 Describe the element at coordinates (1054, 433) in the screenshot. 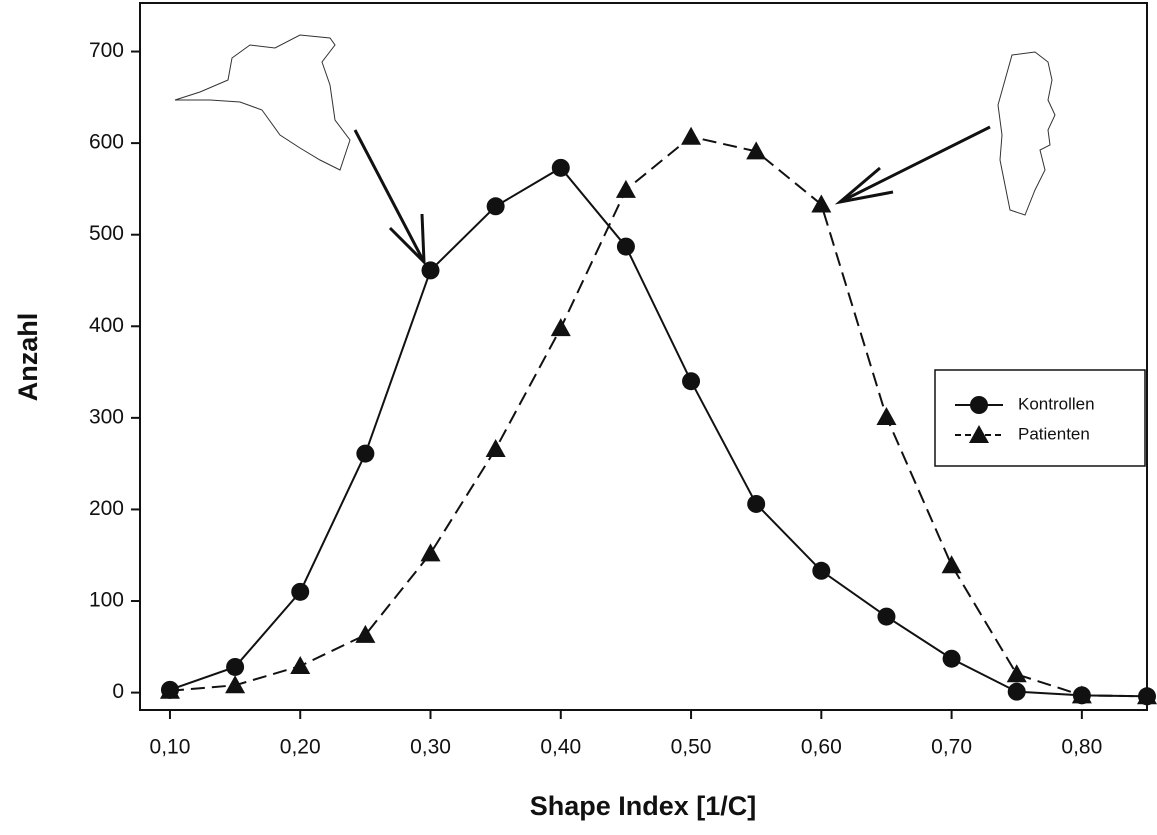

I see `legend-label: Patienten` at that location.